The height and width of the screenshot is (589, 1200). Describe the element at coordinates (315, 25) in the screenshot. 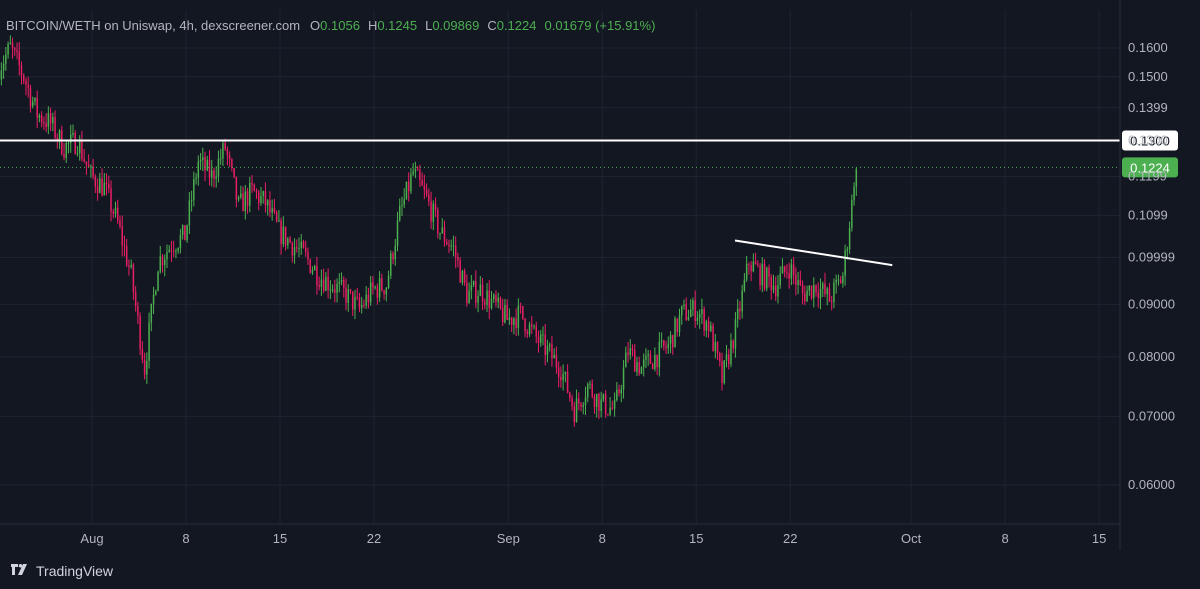

I see `open-key: O` at that location.